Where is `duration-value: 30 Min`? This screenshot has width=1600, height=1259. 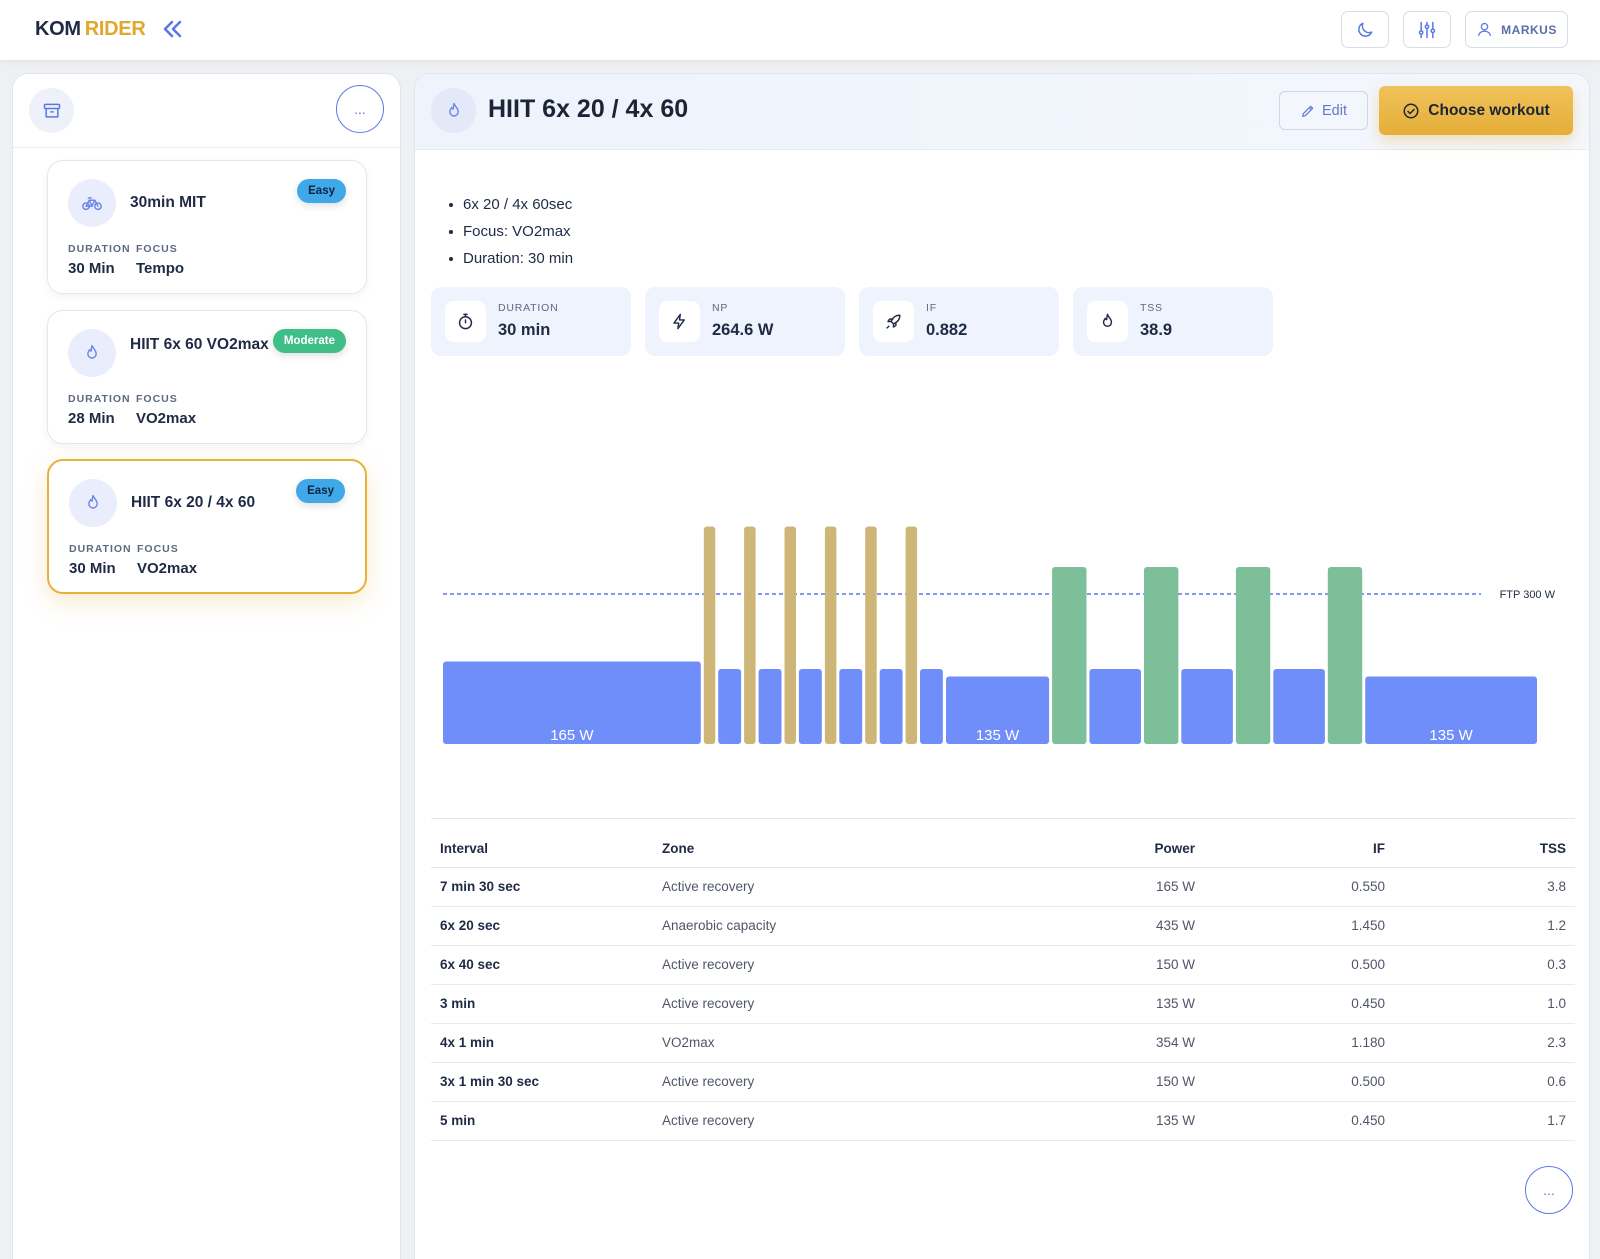 duration-value: 30 Min is located at coordinates (91, 268).